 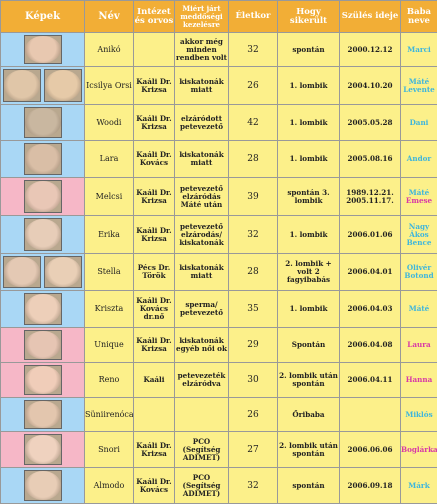 I want to click on doctor-cell: Pécs Dr. Török, so click(x=154, y=272).